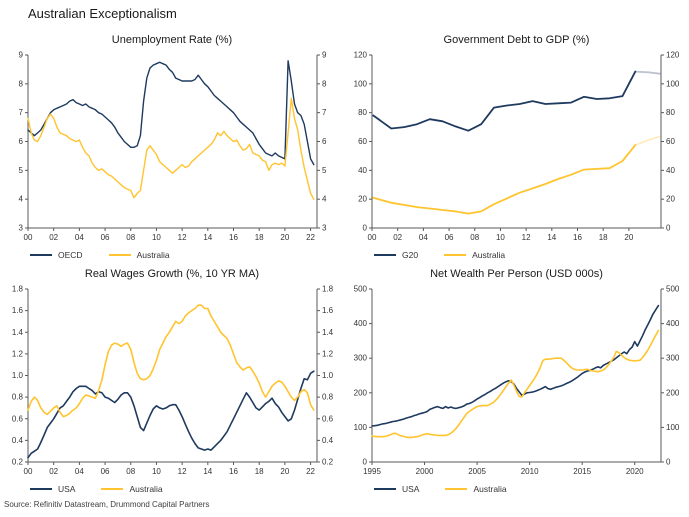  Describe the element at coordinates (361, 323) in the screenshot. I see `y-tick-label: 400` at that location.